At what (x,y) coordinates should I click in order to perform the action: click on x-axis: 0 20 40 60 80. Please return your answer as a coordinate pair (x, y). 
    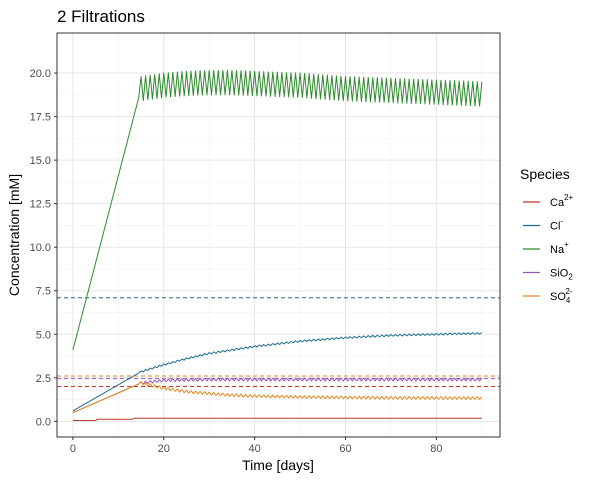
    Looking at the image, I should click on (256, 446).